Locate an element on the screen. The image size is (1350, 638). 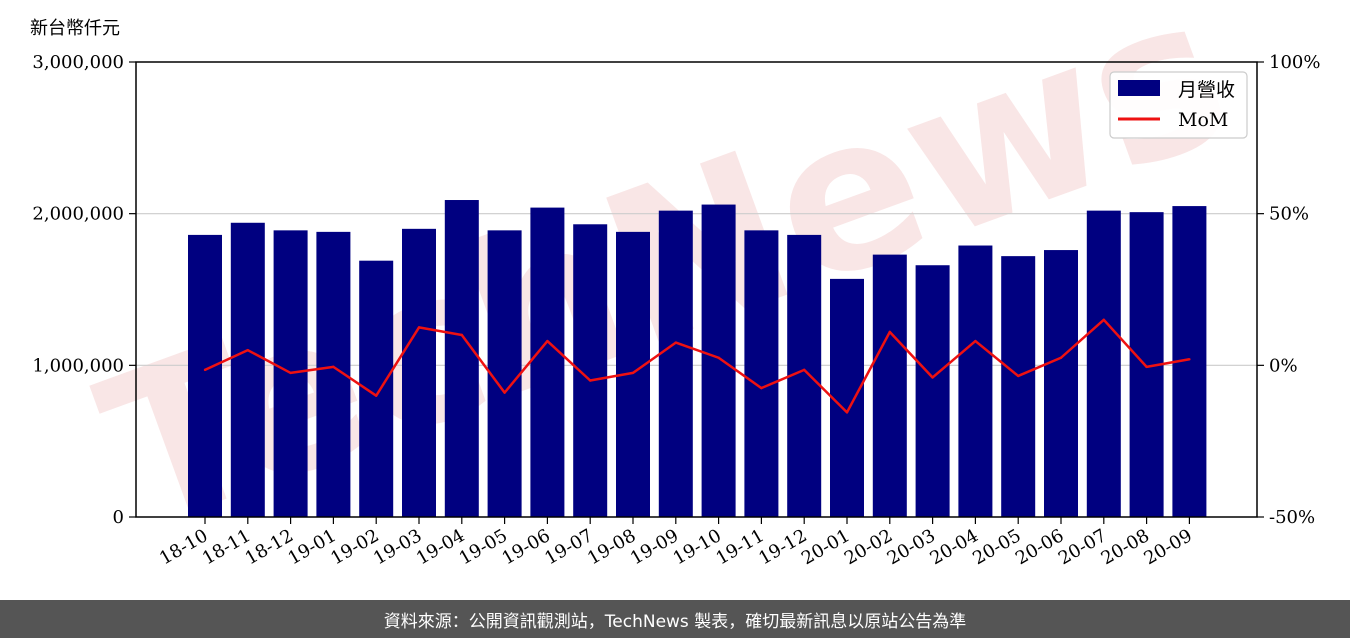
x-tick-label: 19-11 is located at coordinates (739, 547).